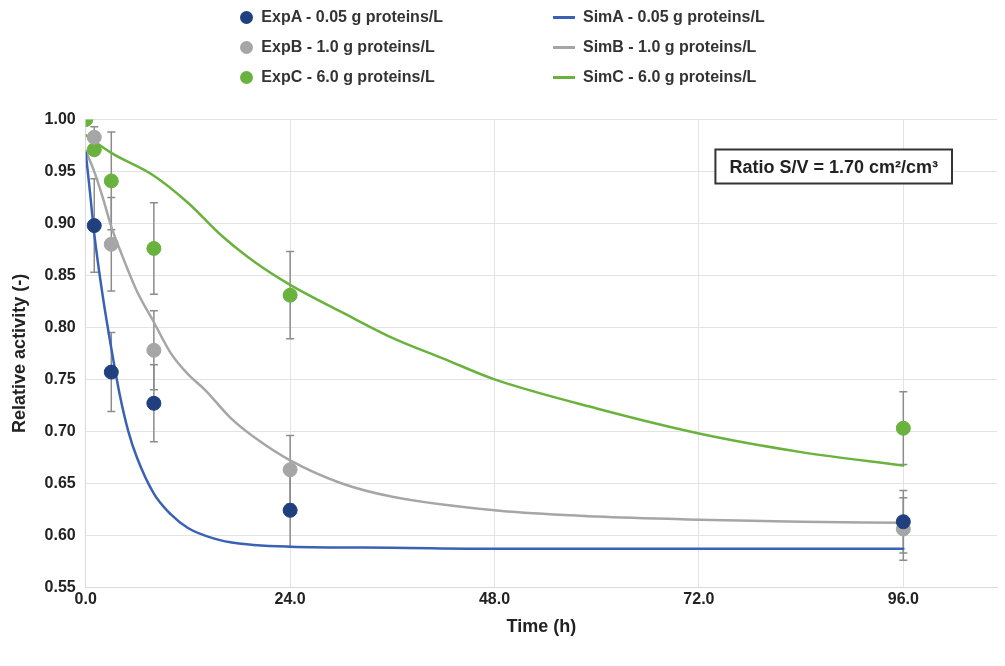 This screenshot has height=666, width=1005. I want to click on x-tick-label: 48.0, so click(494, 599).